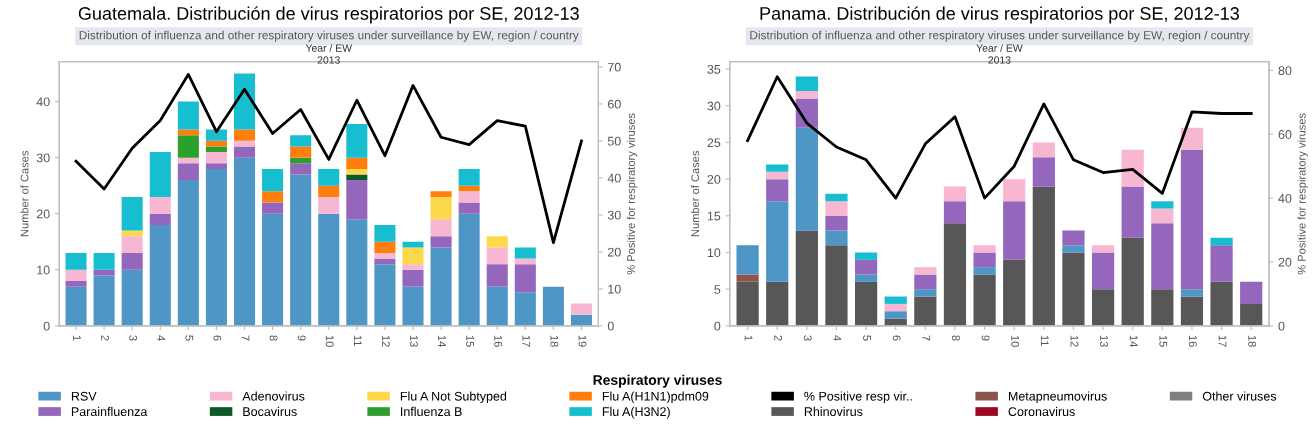 This screenshot has height=426, width=1315. I want to click on y-tick-label: 5, so click(717, 289).